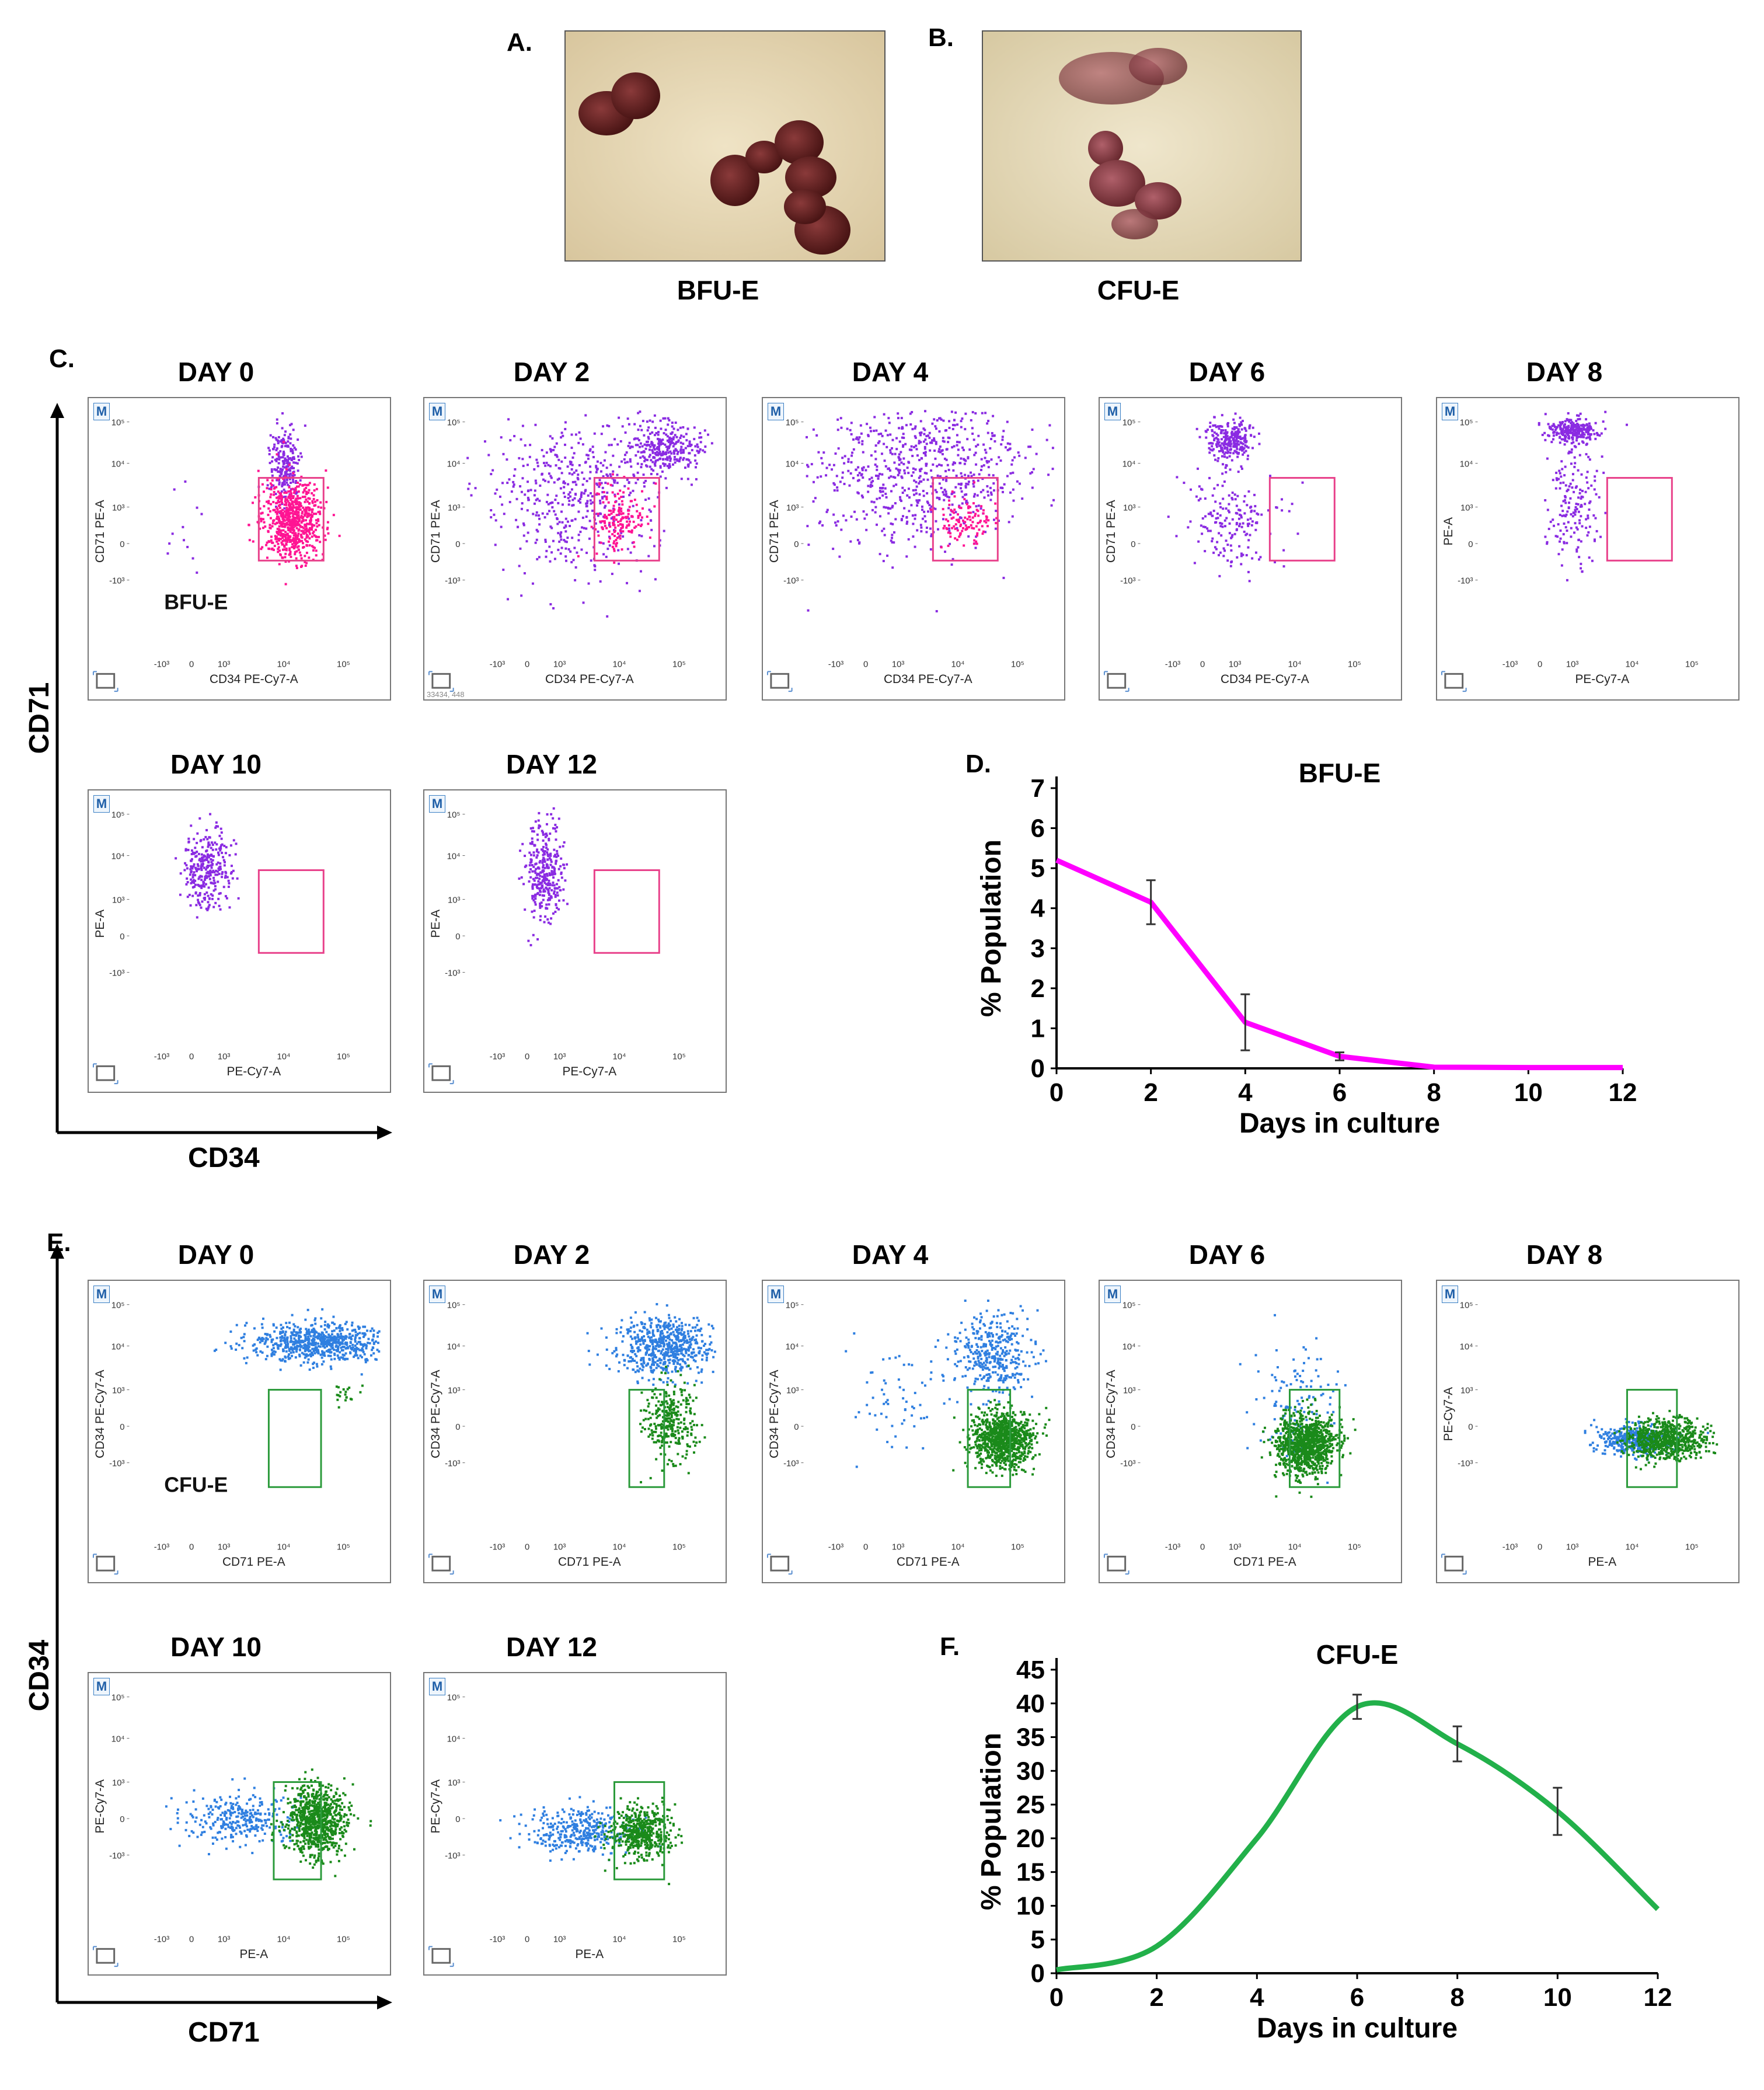 This screenshot has height=2090, width=1764. I want to click on y-tick-label: 5, so click(1038, 1939).